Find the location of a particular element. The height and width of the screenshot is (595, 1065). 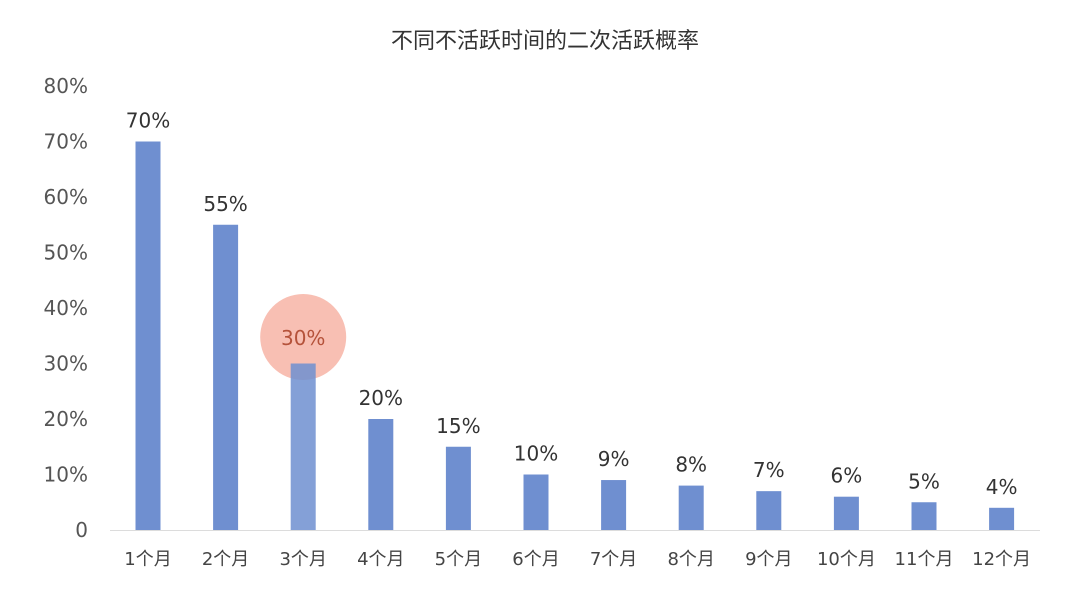

highlight-circle is located at coordinates (303, 337).